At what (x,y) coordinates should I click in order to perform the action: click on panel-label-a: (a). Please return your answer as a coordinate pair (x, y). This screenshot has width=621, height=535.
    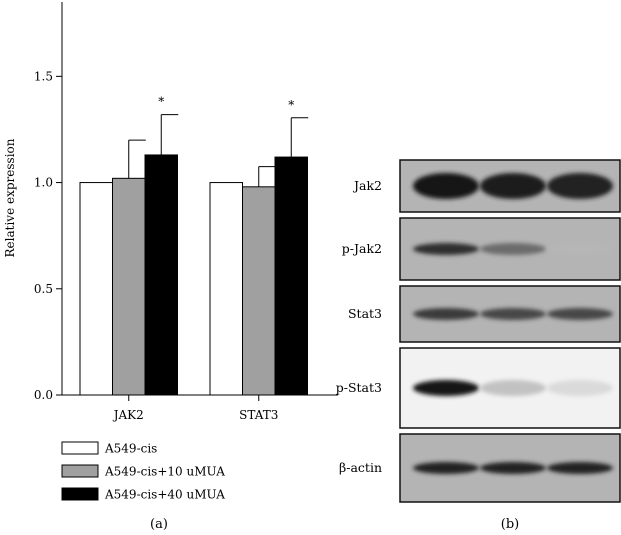
    Looking at the image, I should click on (159, 524).